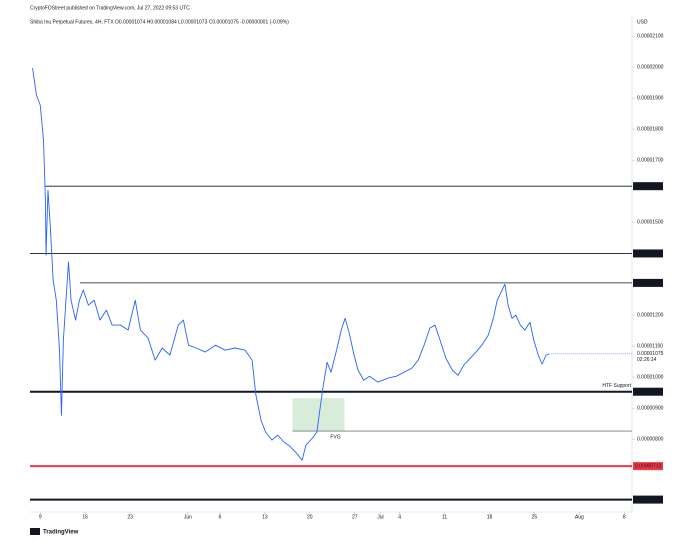  I want to click on level-label: 0.00000605, so click(648, 500).